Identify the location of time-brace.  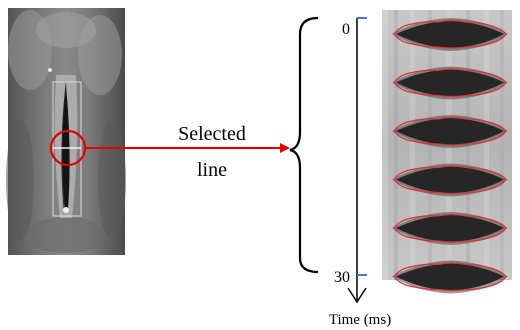
(304, 145).